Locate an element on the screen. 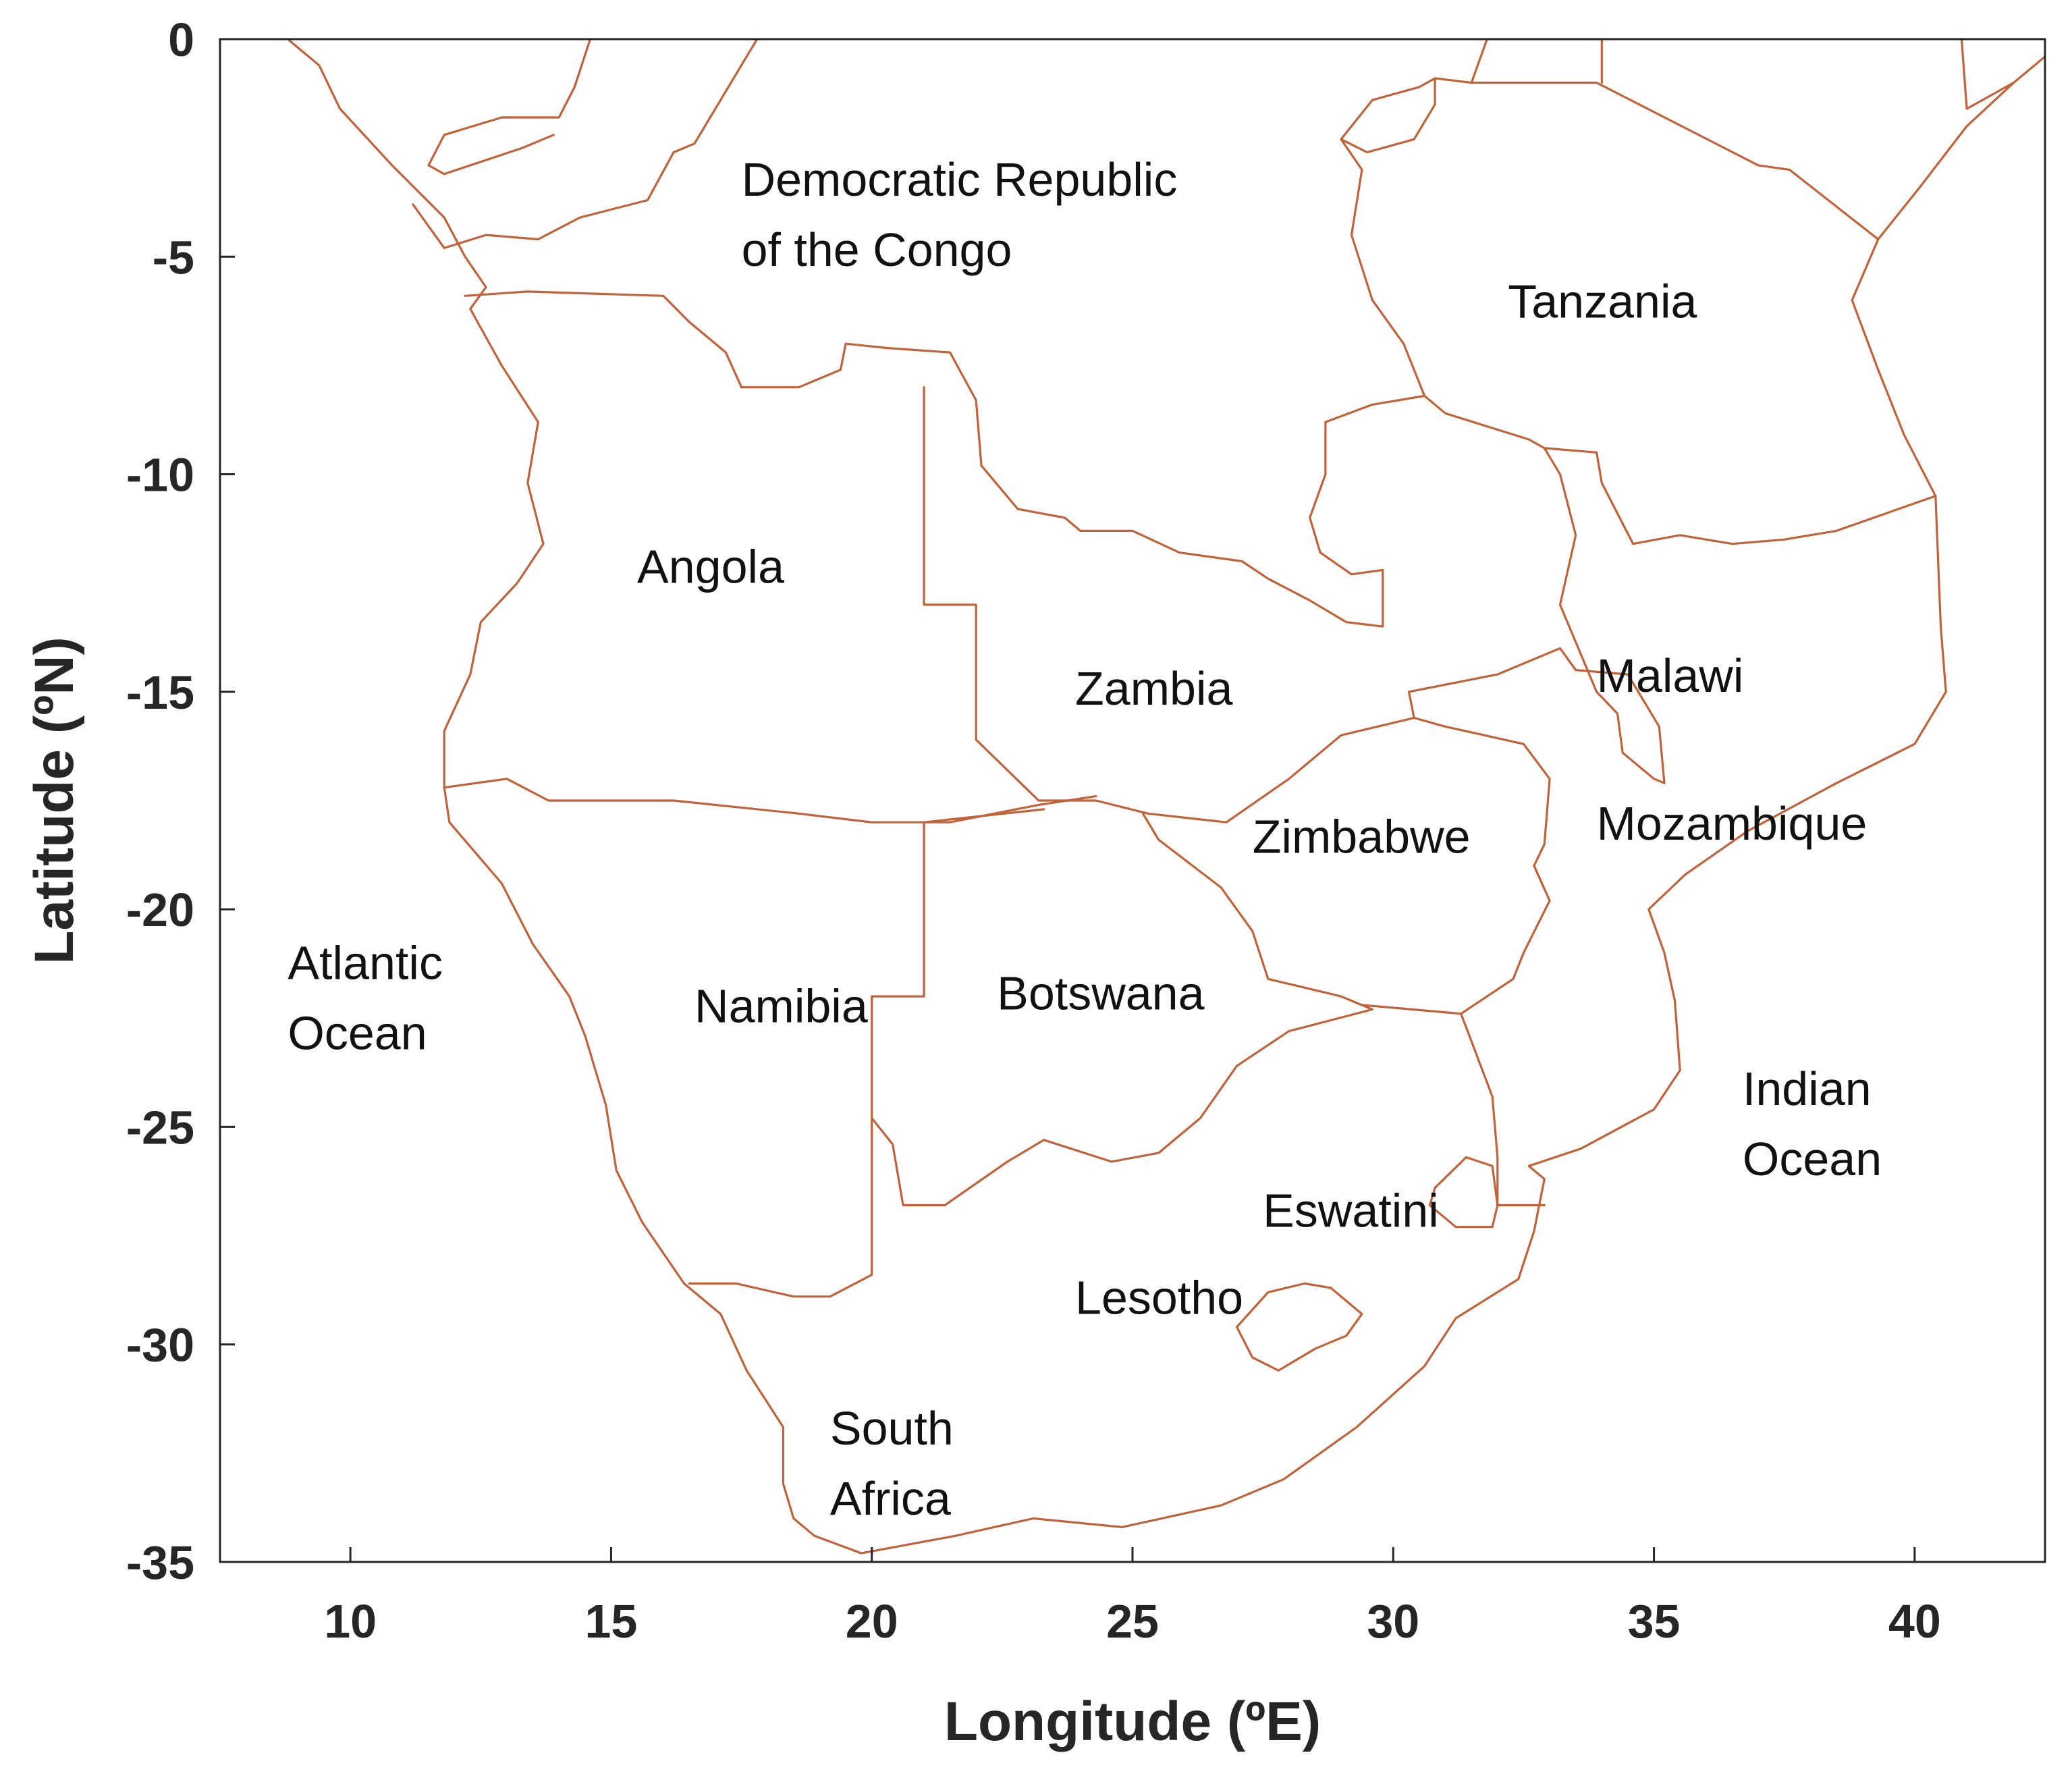  place-label-line: Africa is located at coordinates (890, 1498).